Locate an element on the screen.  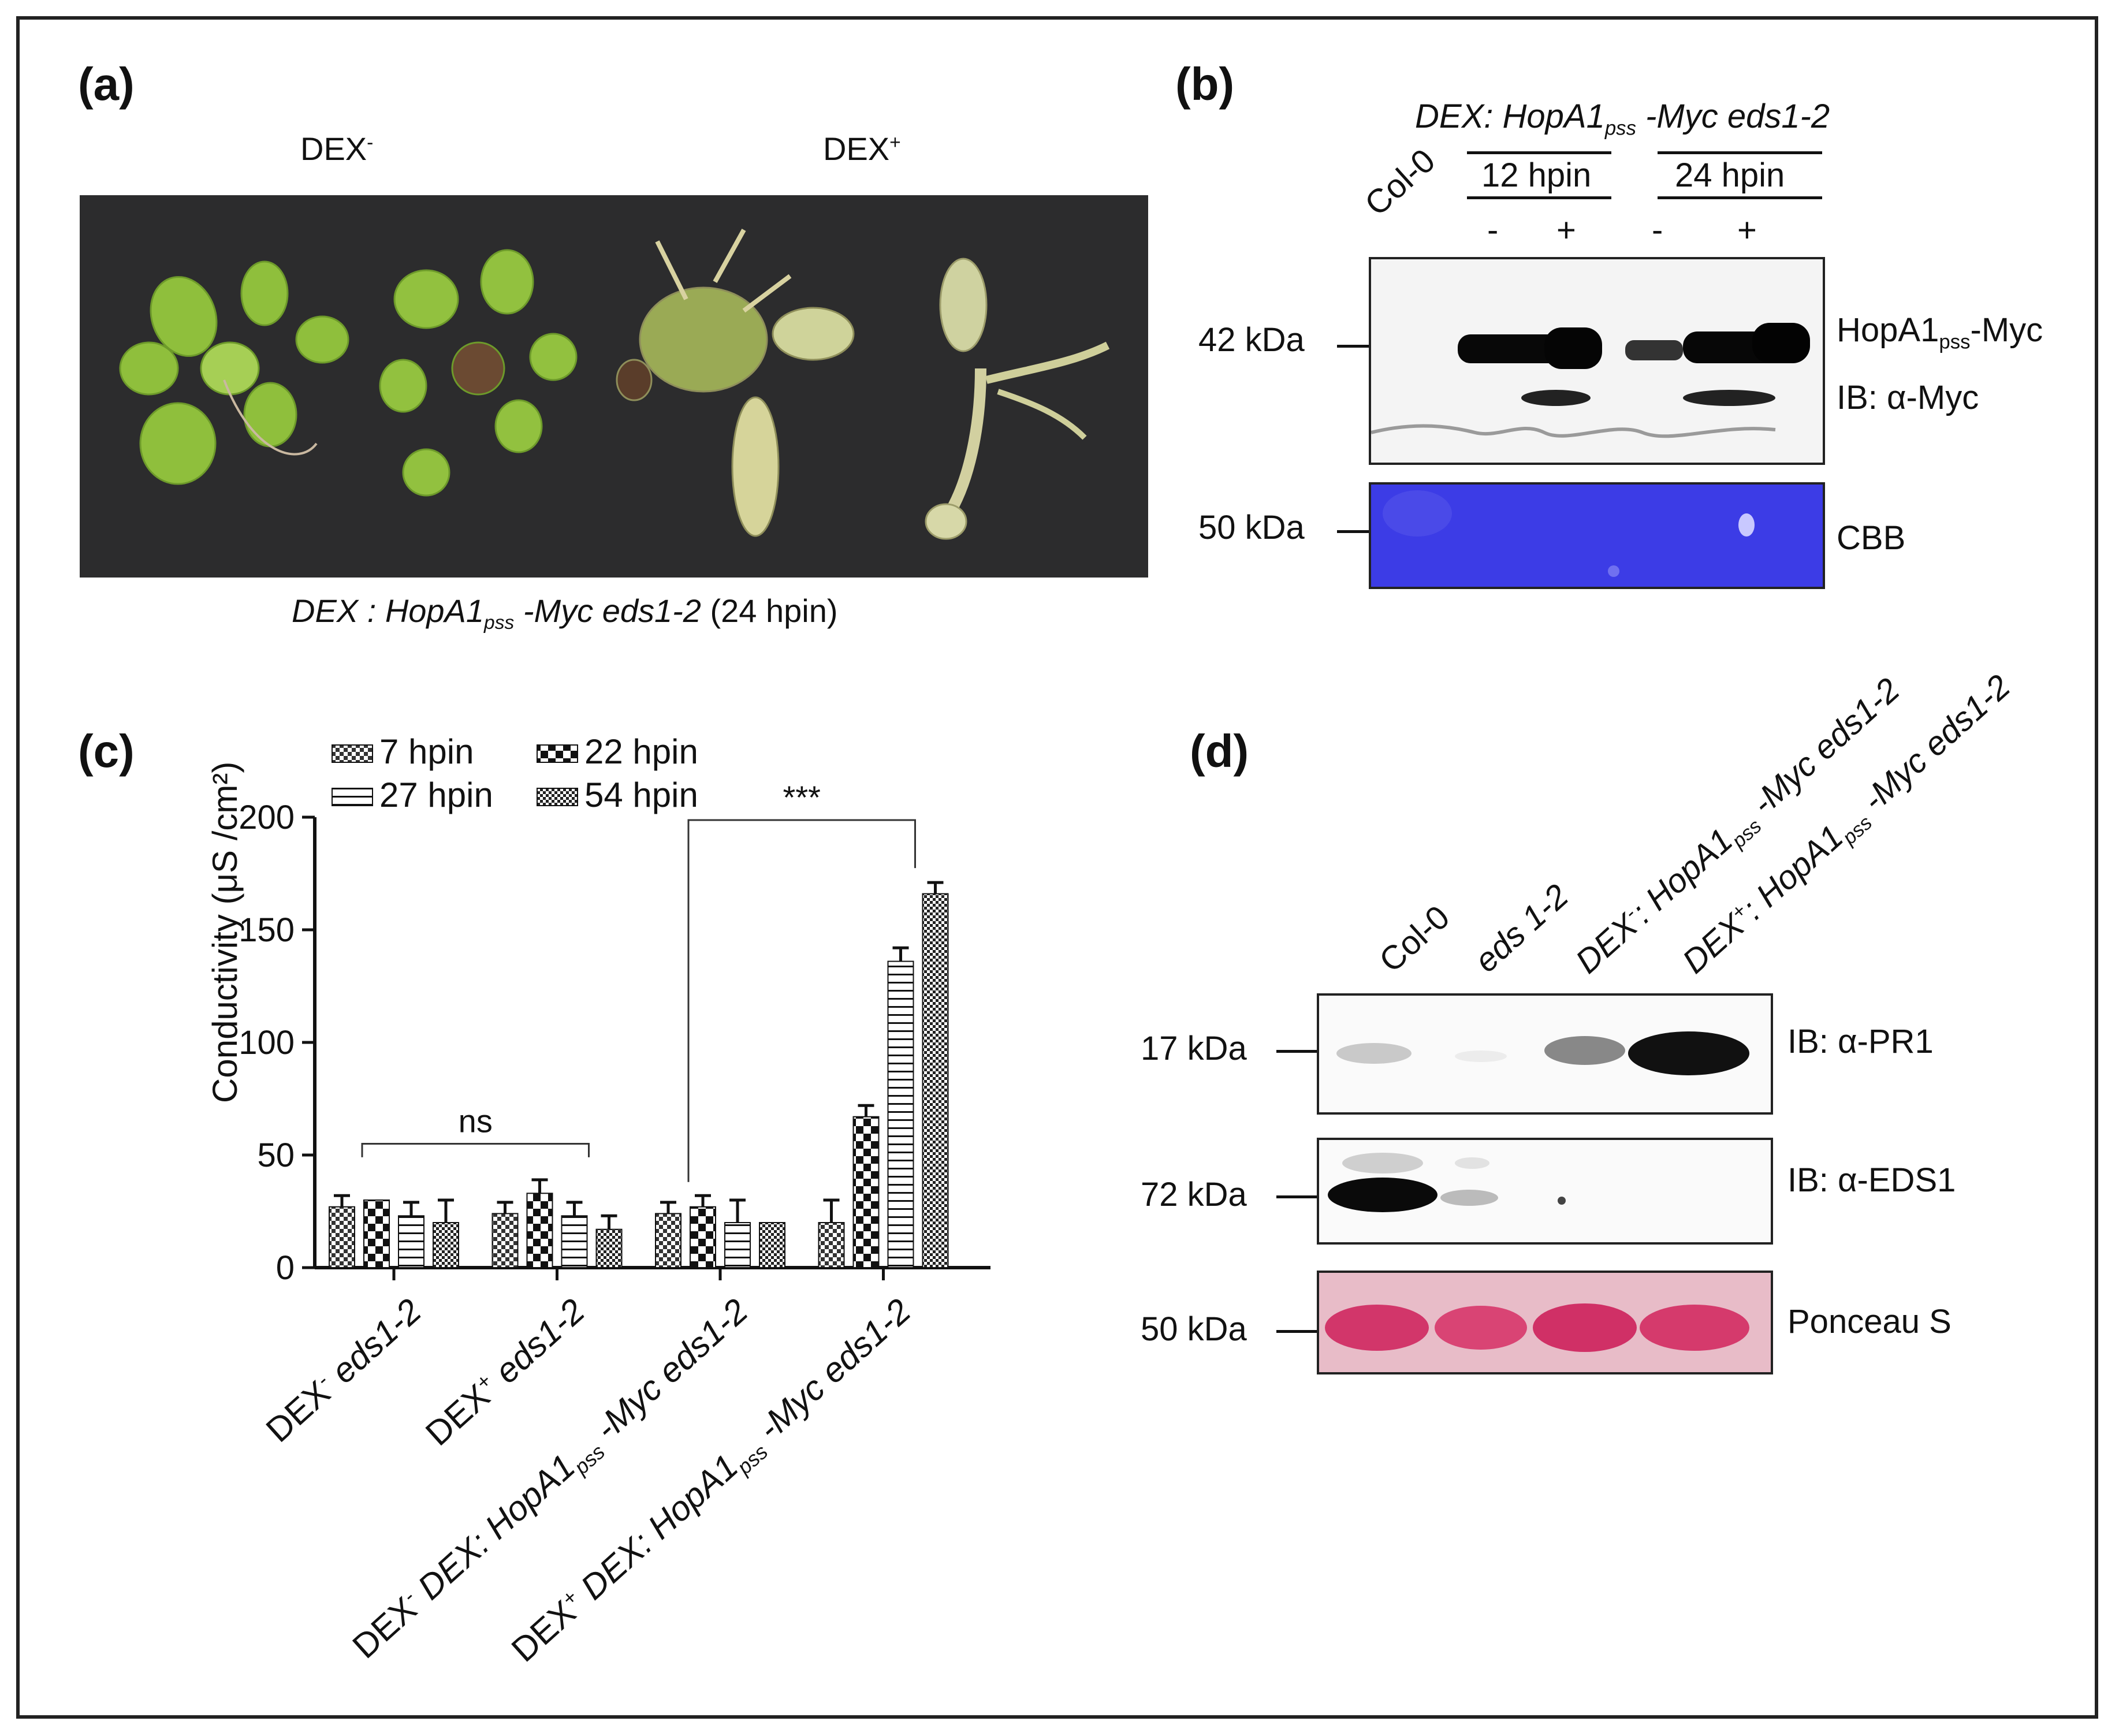
legend-label: 54 hpin is located at coordinates (641, 795).